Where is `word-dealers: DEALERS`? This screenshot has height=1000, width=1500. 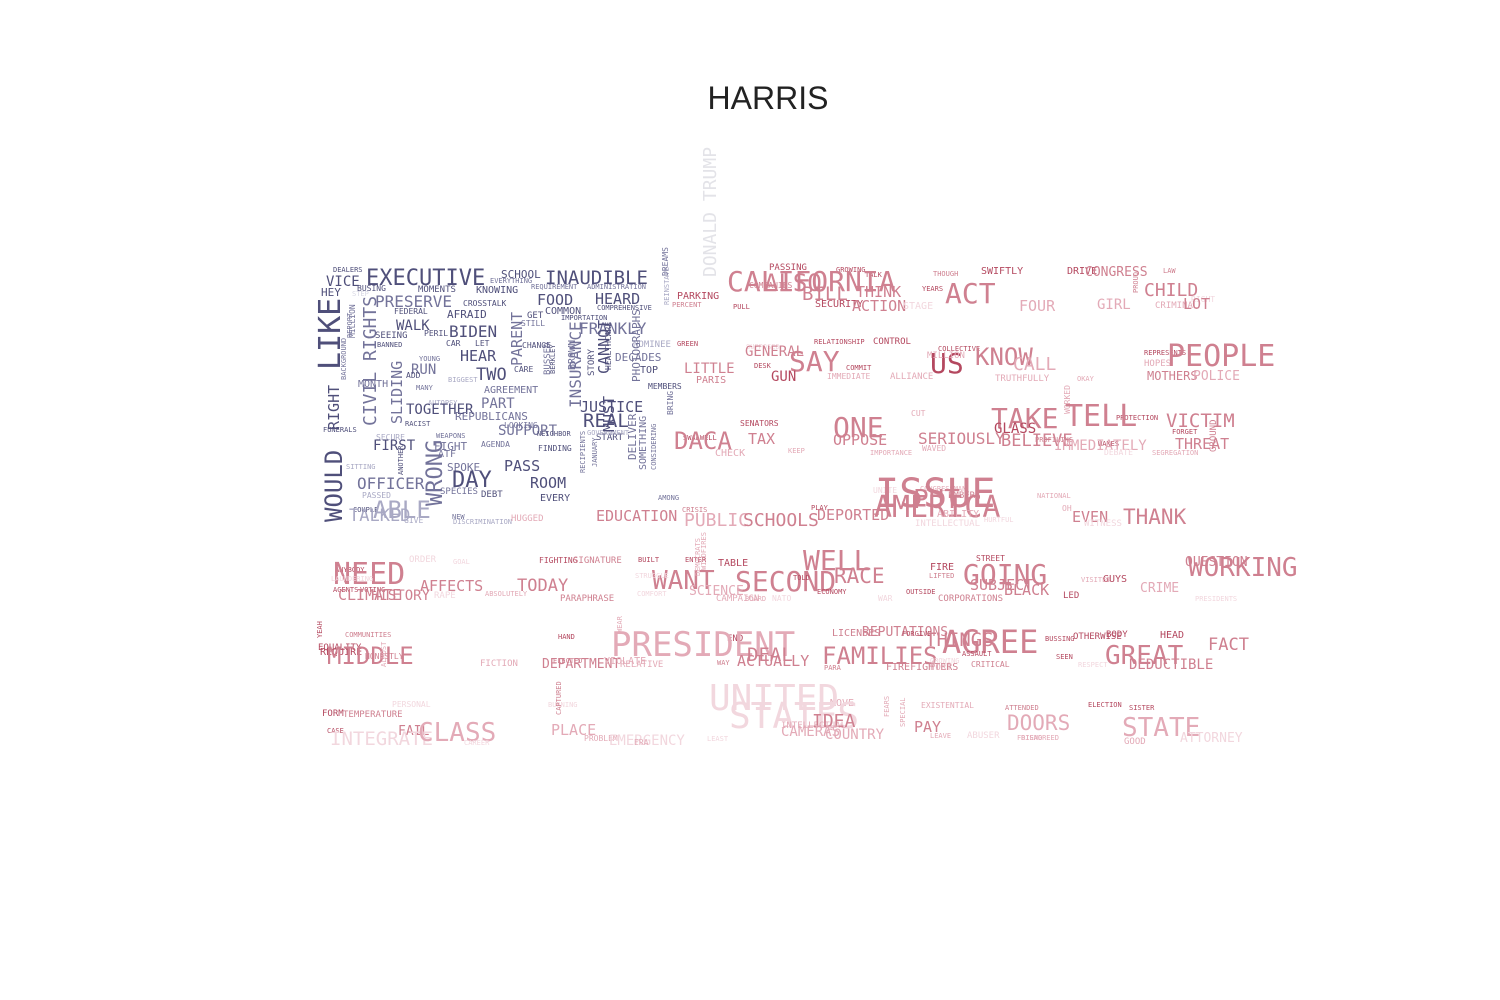 word-dealers: DEALERS is located at coordinates (348, 270).